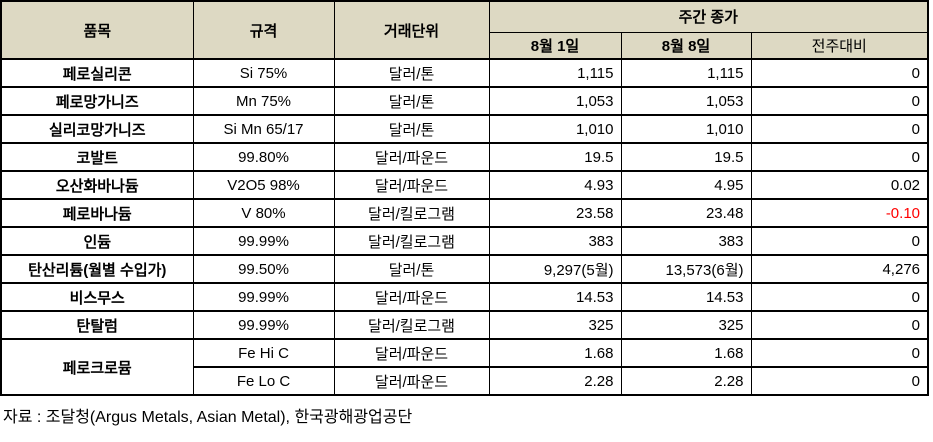  I want to click on price-aug8-cell: 19.5, so click(686, 157).